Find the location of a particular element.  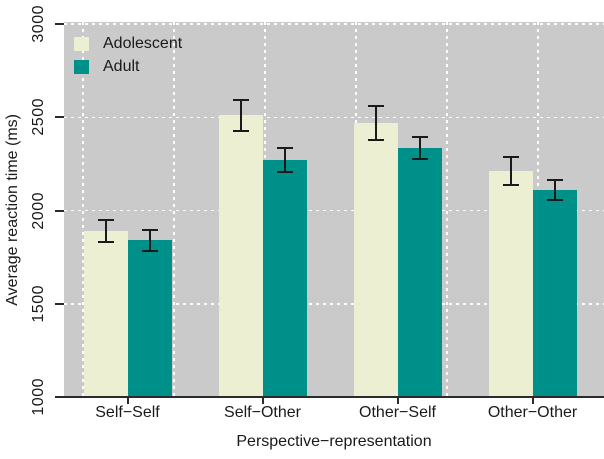

y-tick-label-text: 2000 is located at coordinates (38, 210).